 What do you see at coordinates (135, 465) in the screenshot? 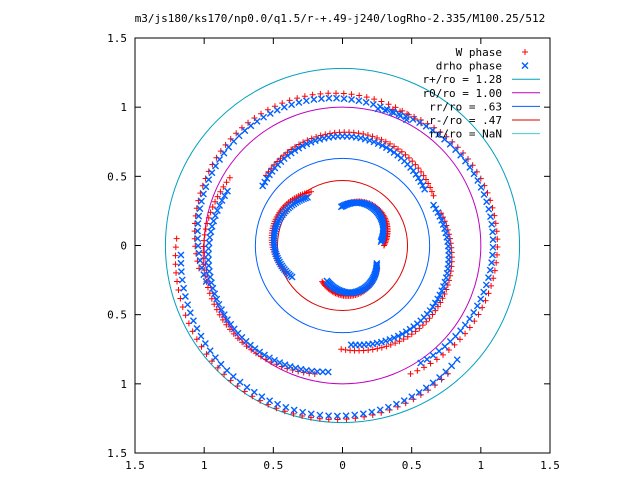
I see `x-tick-label: 1.5` at bounding box center [135, 465].